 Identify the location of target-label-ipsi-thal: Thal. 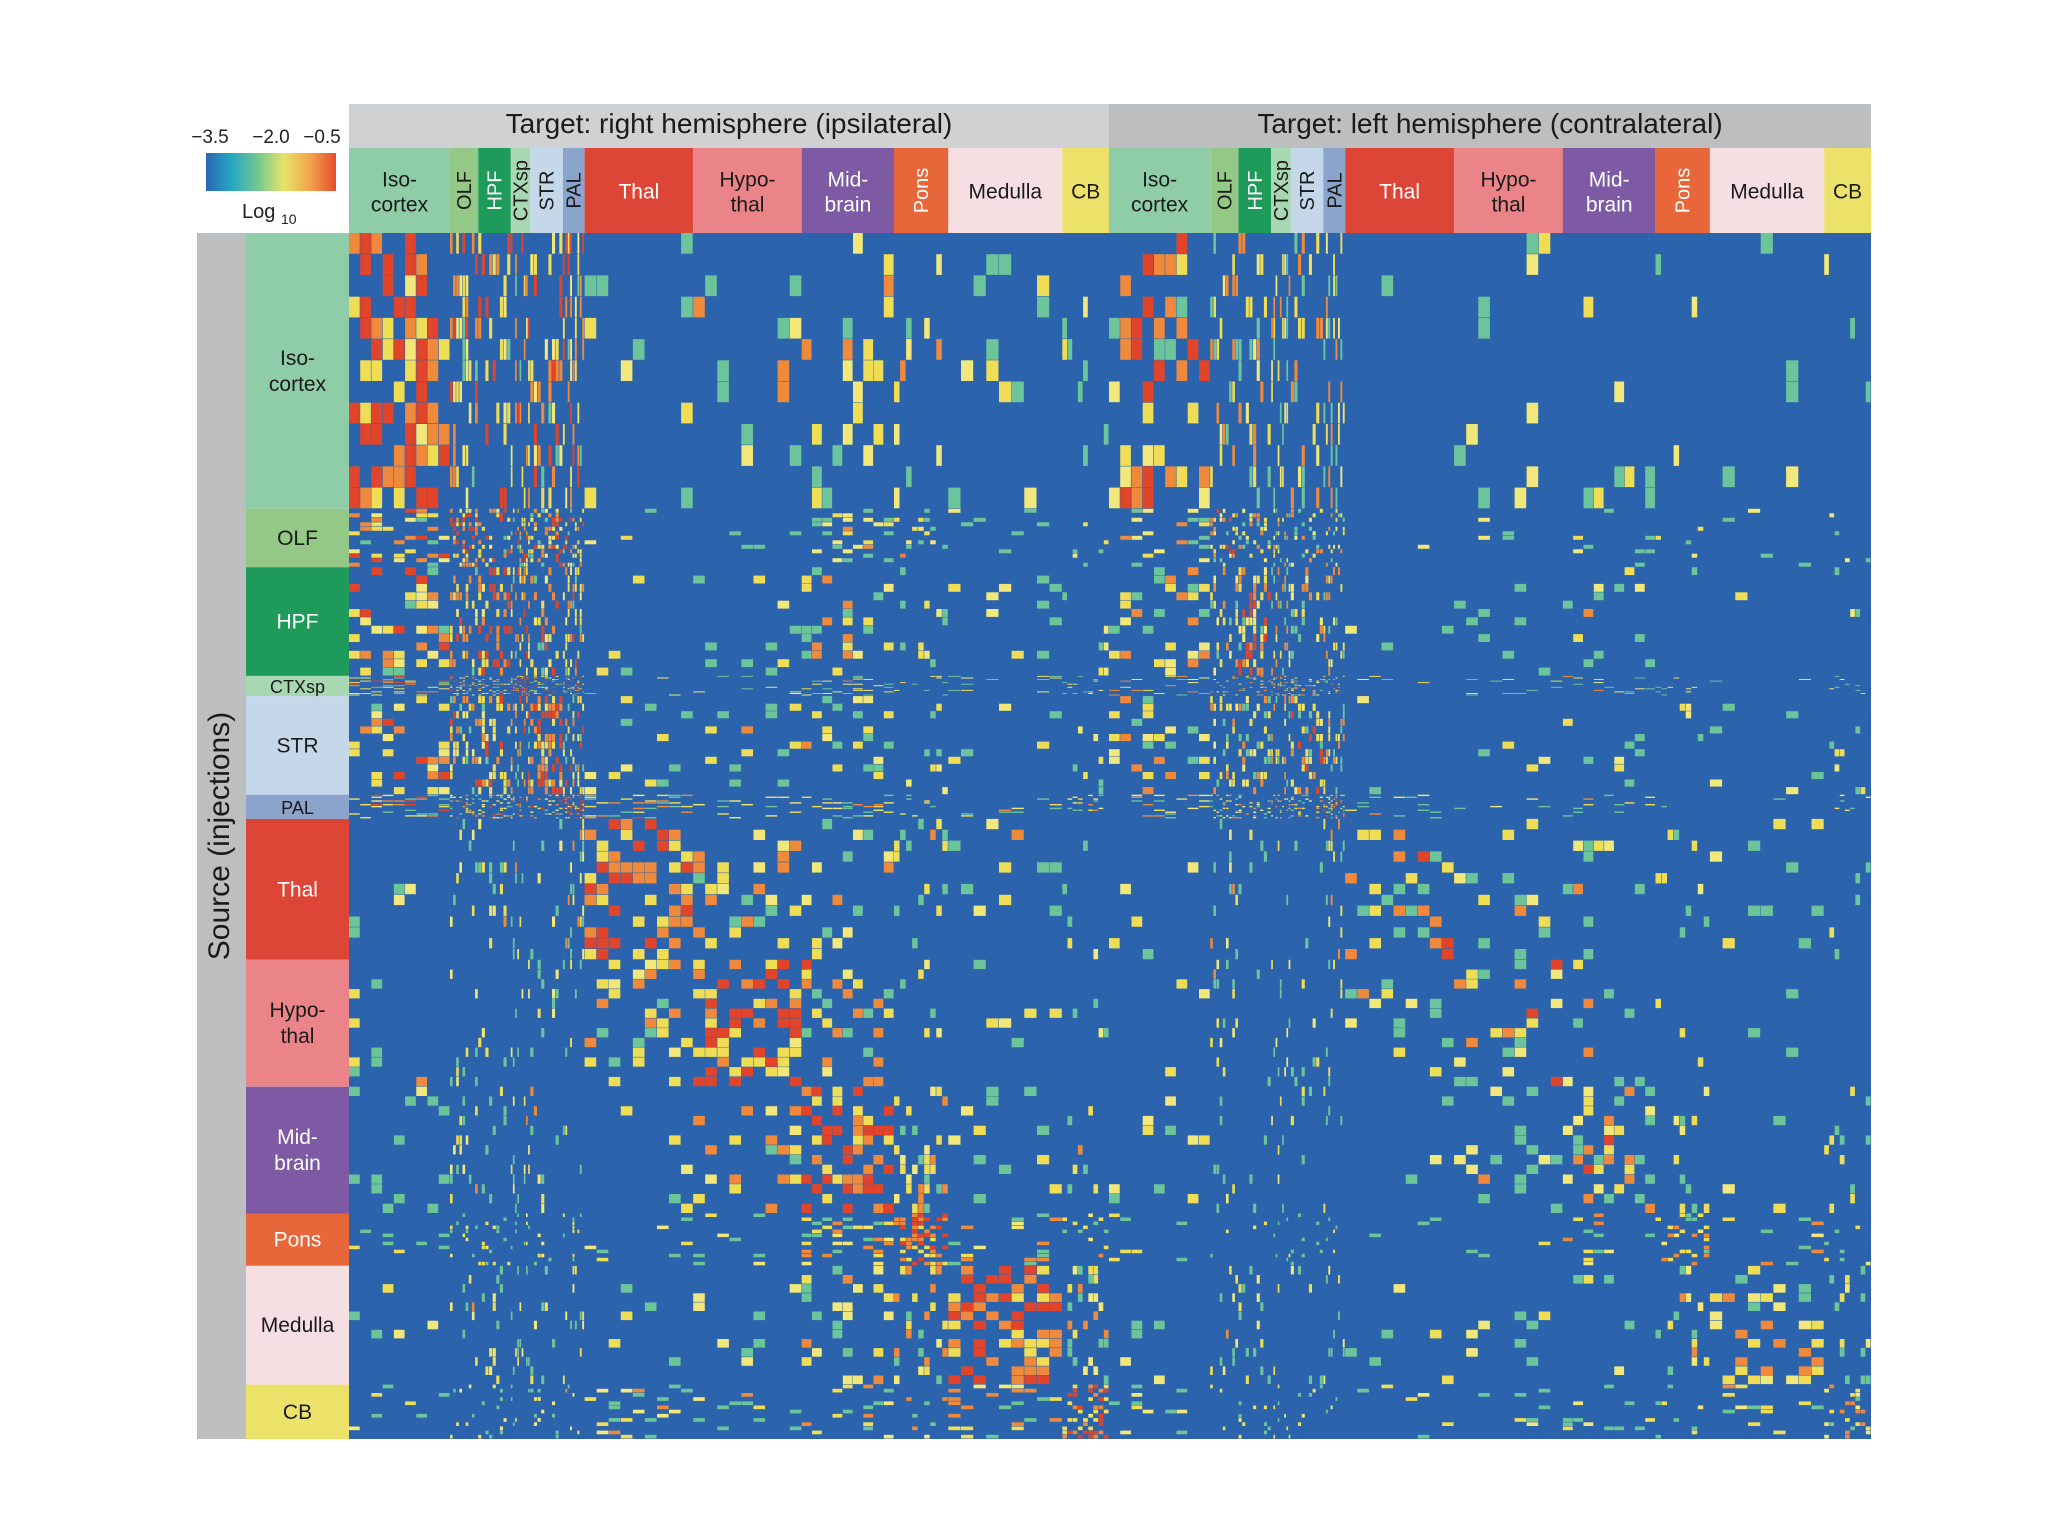
(638, 192).